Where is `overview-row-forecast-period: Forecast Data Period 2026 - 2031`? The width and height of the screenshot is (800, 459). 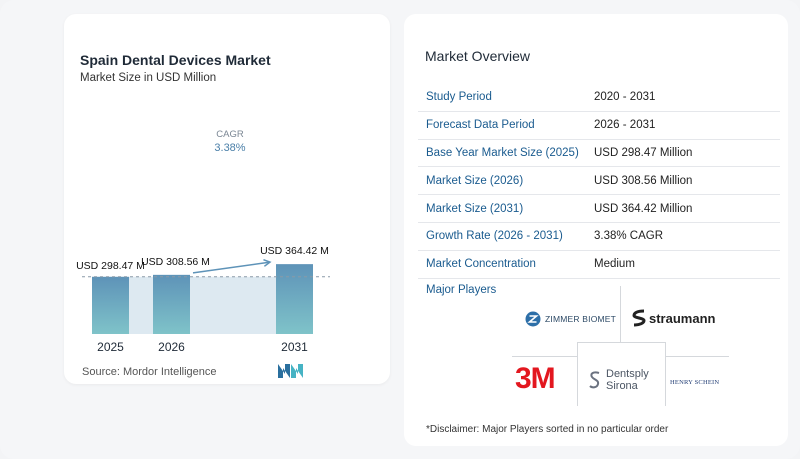 overview-row-forecast-period: Forecast Data Period 2026 - 2031 is located at coordinates (599, 126).